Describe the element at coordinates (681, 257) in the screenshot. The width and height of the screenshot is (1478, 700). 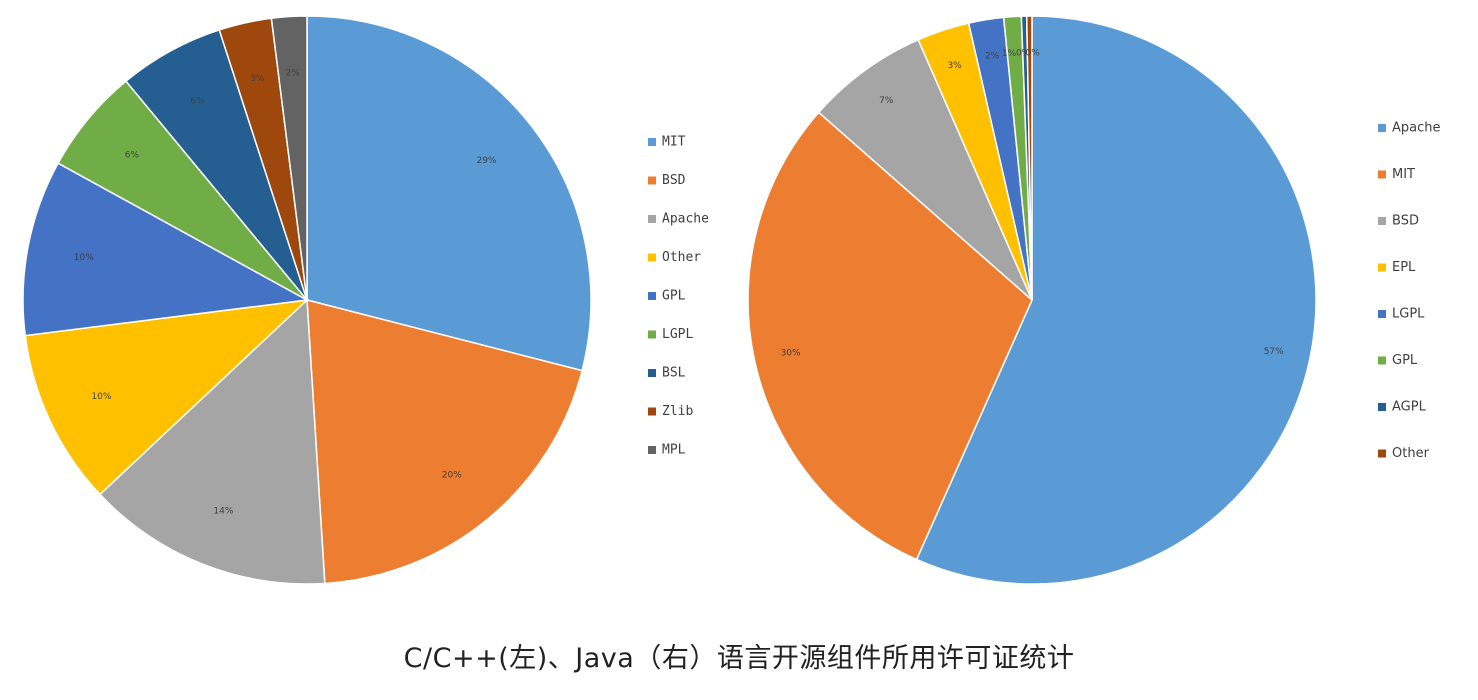
I see `legend-label-left-other: Other` at that location.